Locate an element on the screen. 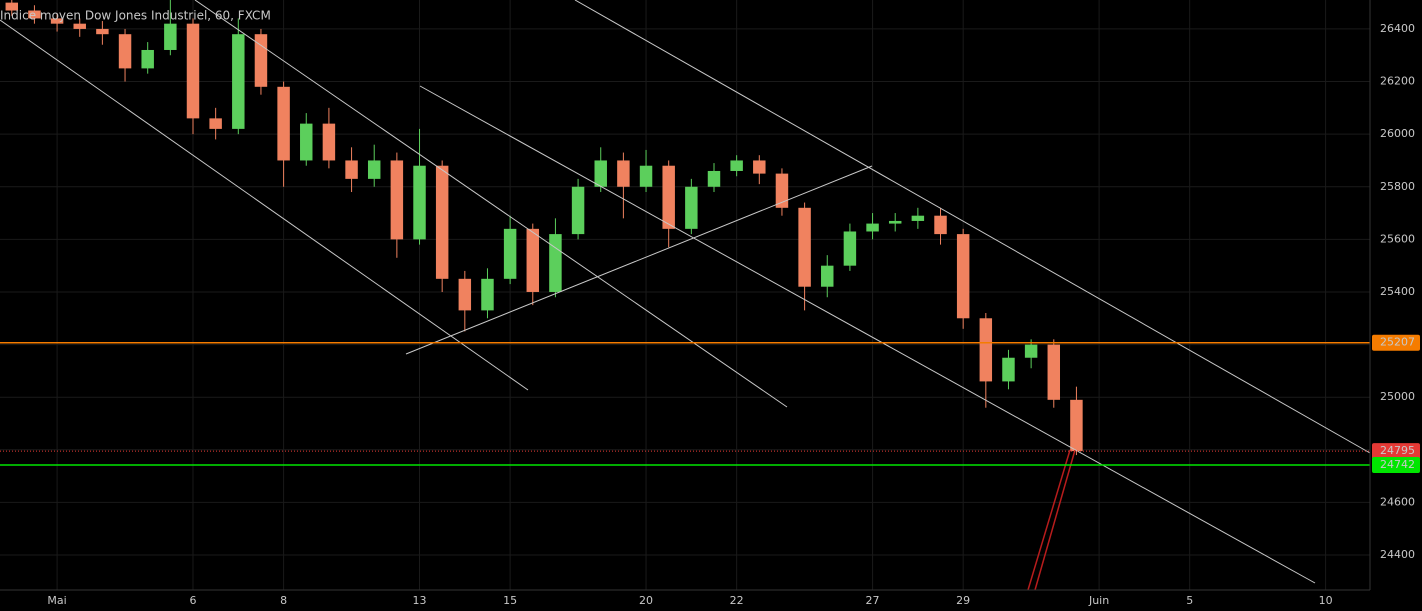  y-tick-label: 25600 is located at coordinates (1397, 238).